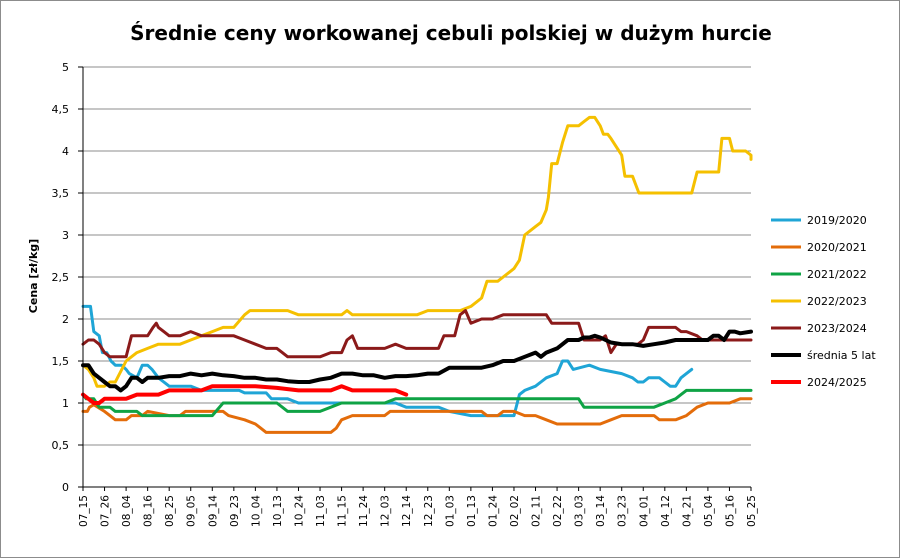 The image size is (900, 559). Describe the element at coordinates (61, 109) in the screenshot. I see `y-tick-label: 4,5` at that location.